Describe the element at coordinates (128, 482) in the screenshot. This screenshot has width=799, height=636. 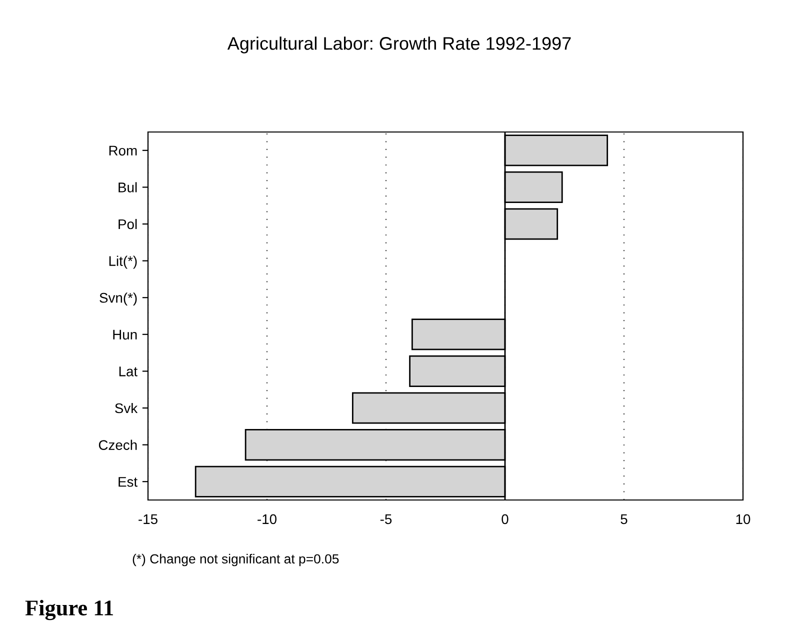
I see `y-tick-label: Est` at that location.